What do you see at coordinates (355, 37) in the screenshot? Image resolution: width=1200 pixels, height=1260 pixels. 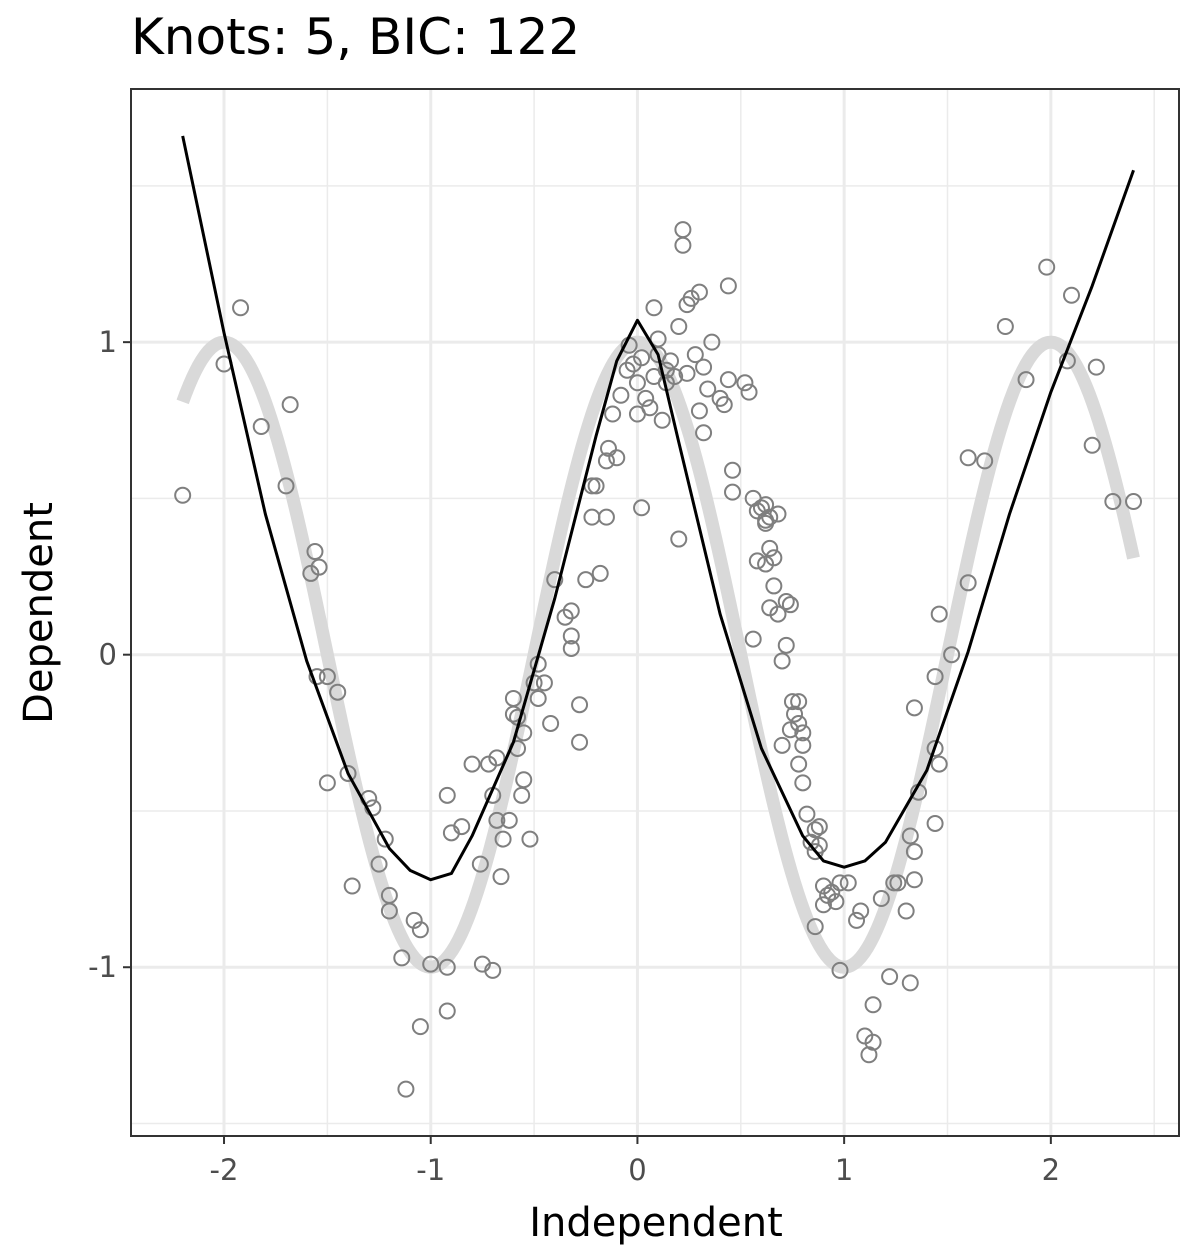 I see `chart-title: Knots: 5, BIC: 122` at bounding box center [355, 37].